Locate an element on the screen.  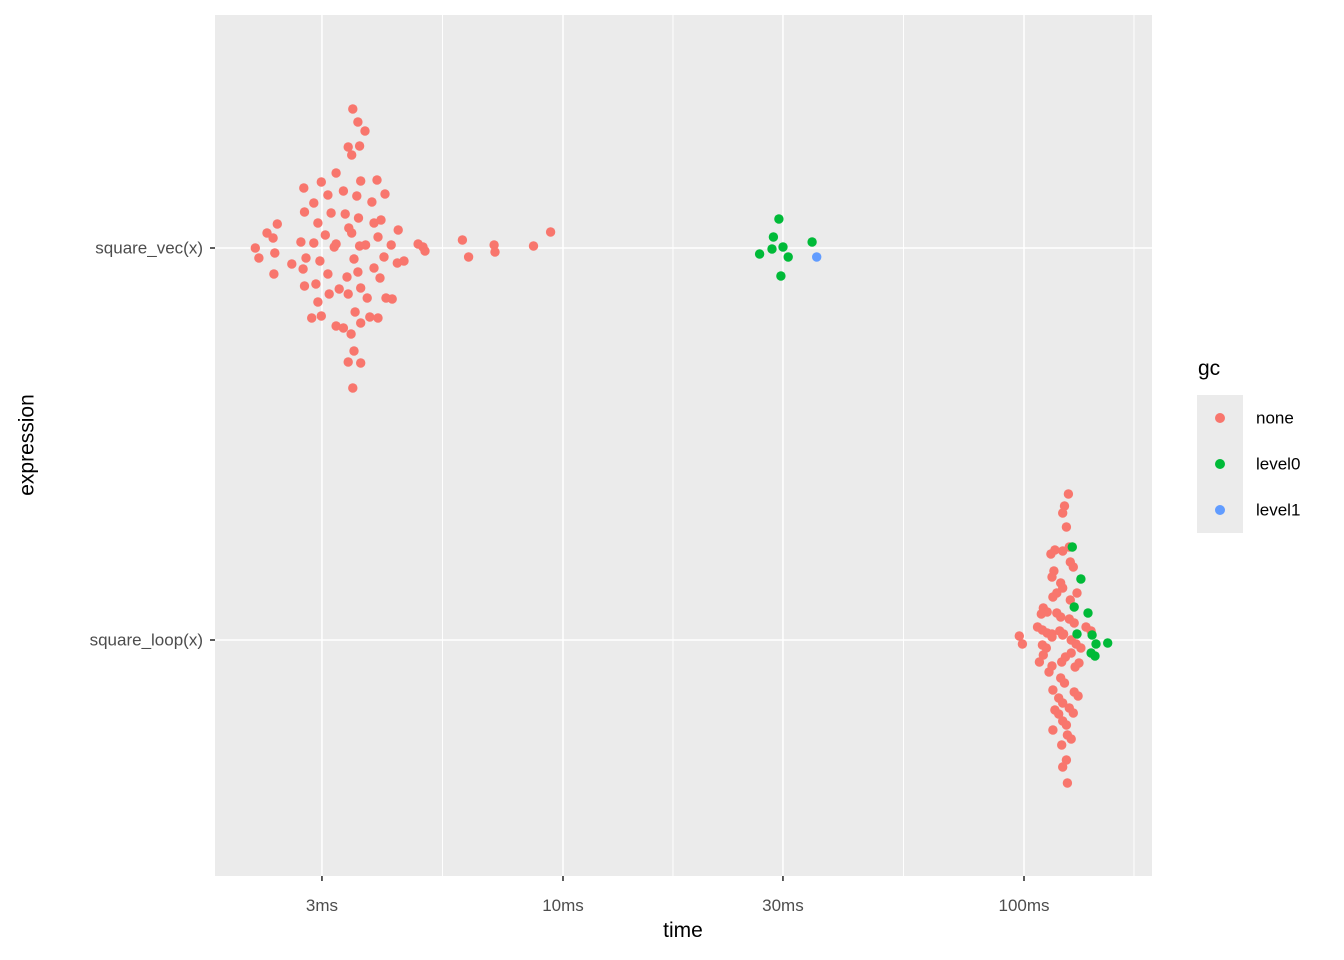
y-tick-label: square_vec(x) is located at coordinates (149, 248).